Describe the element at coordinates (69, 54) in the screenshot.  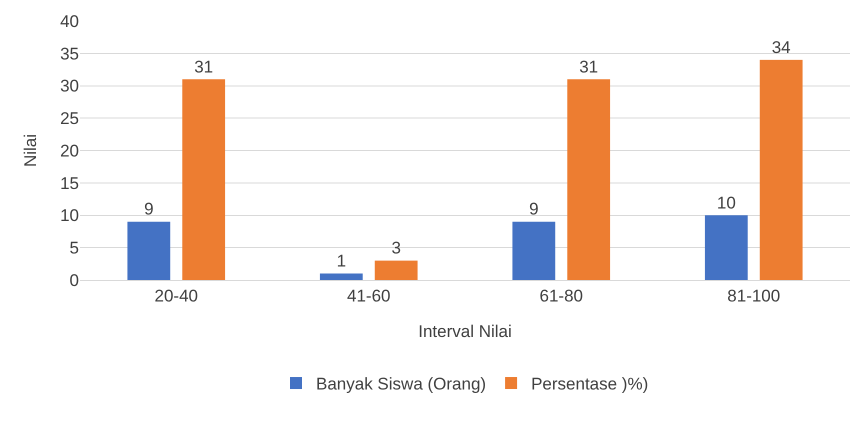
I see `y-tick-label: 35` at that location.